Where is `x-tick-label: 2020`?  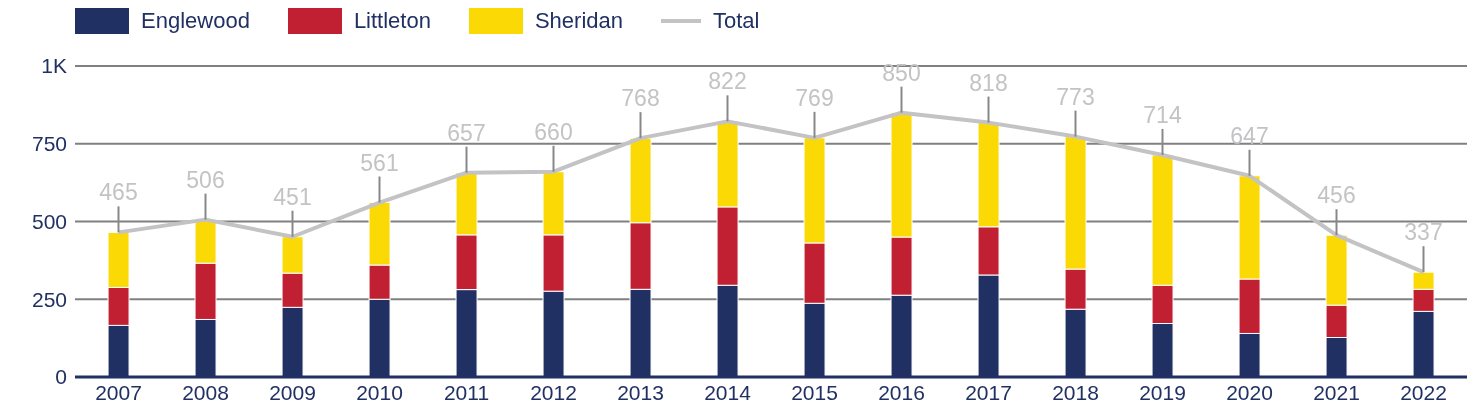
x-tick-label: 2020 is located at coordinates (1249, 392).